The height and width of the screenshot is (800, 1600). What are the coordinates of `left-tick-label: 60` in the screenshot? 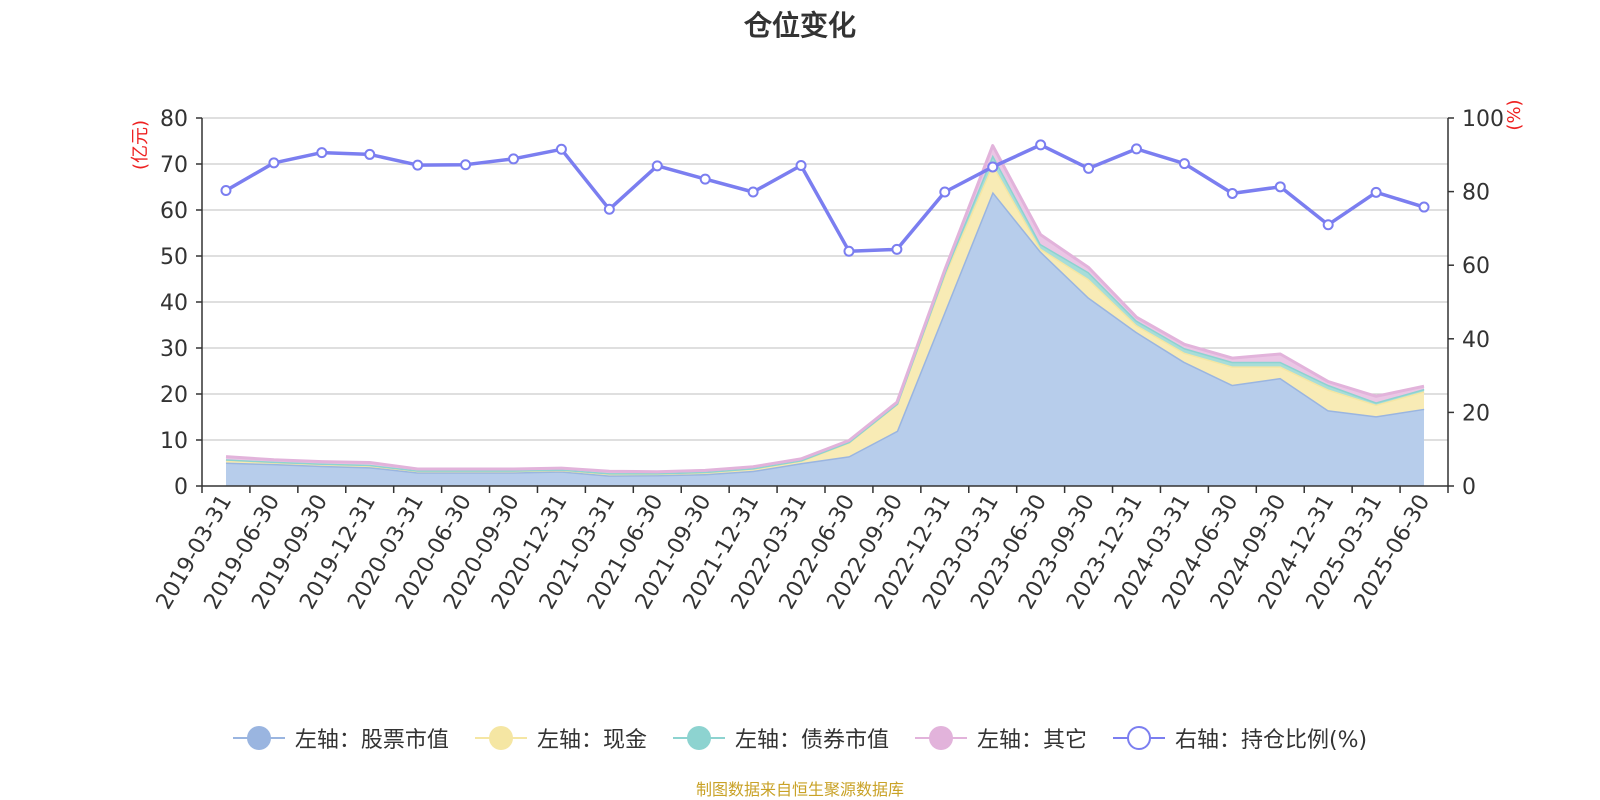 It's located at (174, 211).